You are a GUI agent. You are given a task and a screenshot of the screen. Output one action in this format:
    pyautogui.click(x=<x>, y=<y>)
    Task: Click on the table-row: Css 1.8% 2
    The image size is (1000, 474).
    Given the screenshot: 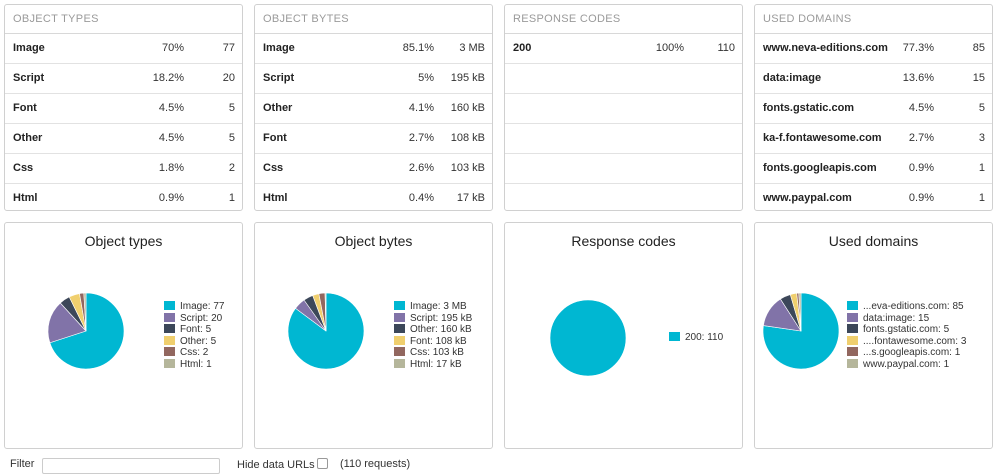 What is the action you would take?
    pyautogui.click(x=123, y=169)
    